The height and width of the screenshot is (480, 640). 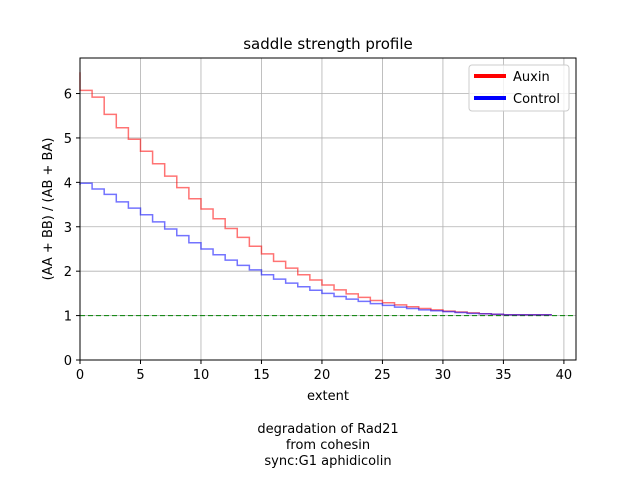 I want to click on x-tick-label: 15, so click(x=261, y=375).